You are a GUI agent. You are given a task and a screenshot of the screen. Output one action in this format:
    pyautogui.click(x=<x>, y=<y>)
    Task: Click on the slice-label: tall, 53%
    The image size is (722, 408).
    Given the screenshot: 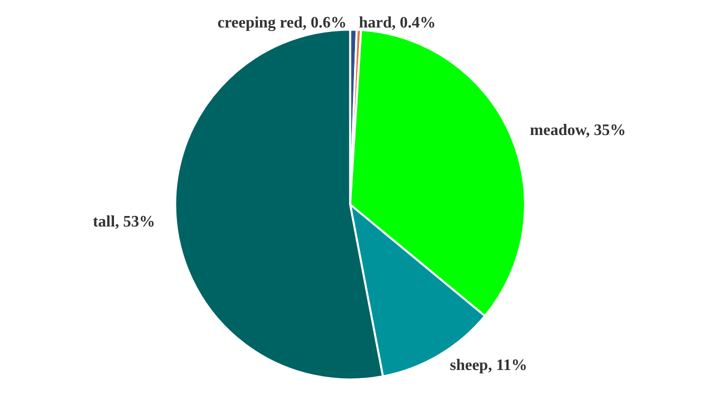 What is the action you would take?
    pyautogui.click(x=124, y=222)
    